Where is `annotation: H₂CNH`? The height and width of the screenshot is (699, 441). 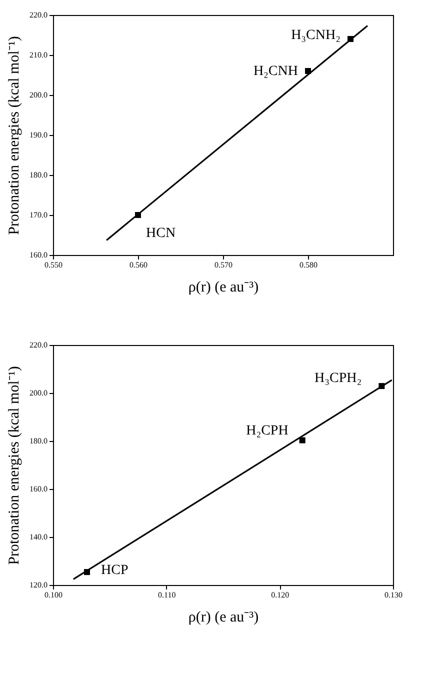
annotation: H₂CNH is located at coordinates (275, 71).